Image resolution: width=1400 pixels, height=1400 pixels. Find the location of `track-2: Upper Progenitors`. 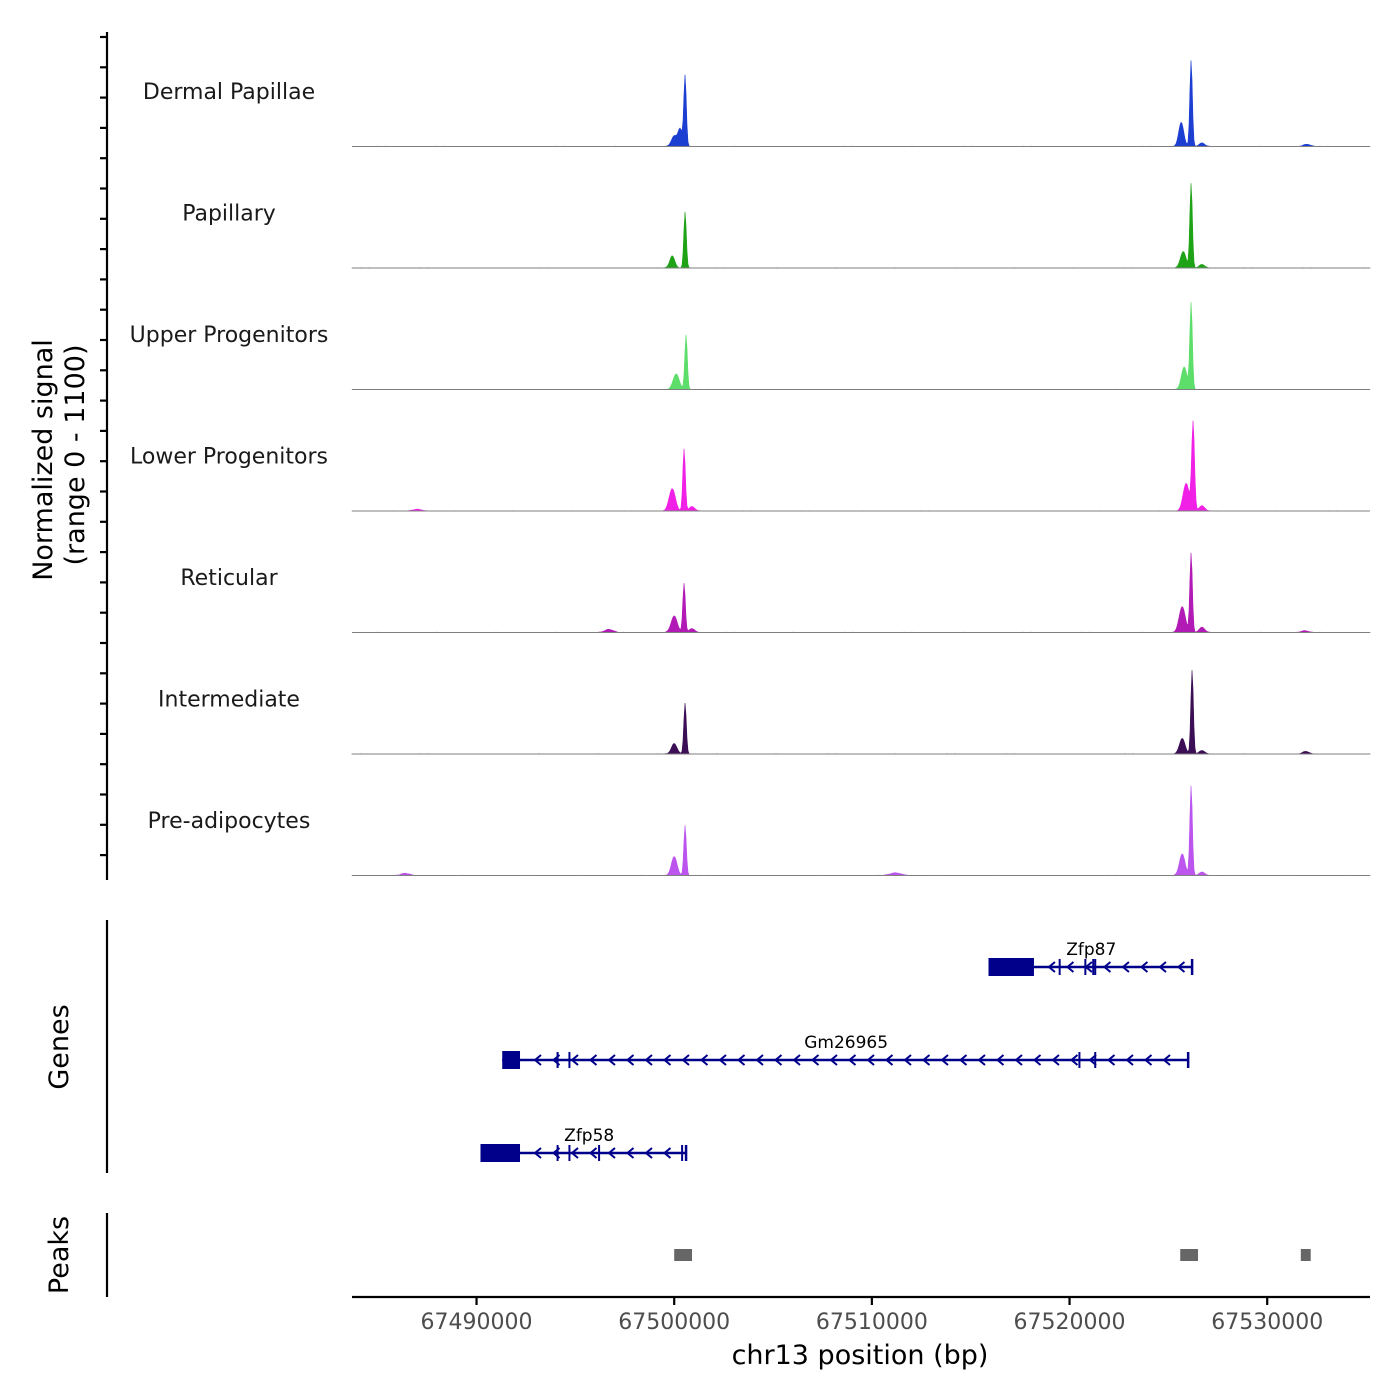

track-2: Upper Progenitors is located at coordinates (750, 346).